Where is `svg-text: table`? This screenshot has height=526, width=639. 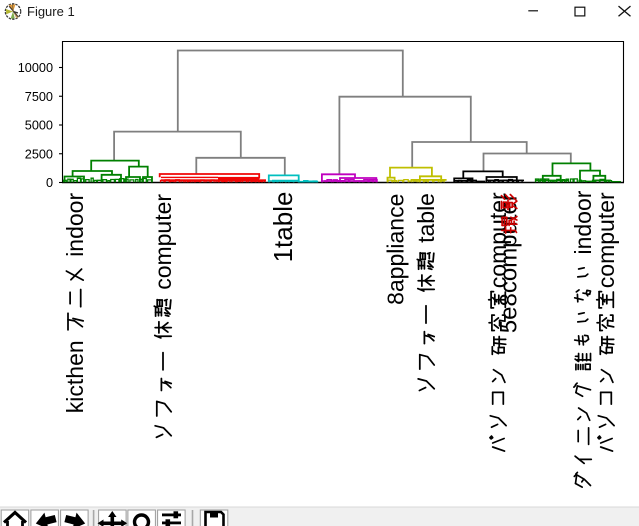
svg-text: table is located at coordinates (426, 221).